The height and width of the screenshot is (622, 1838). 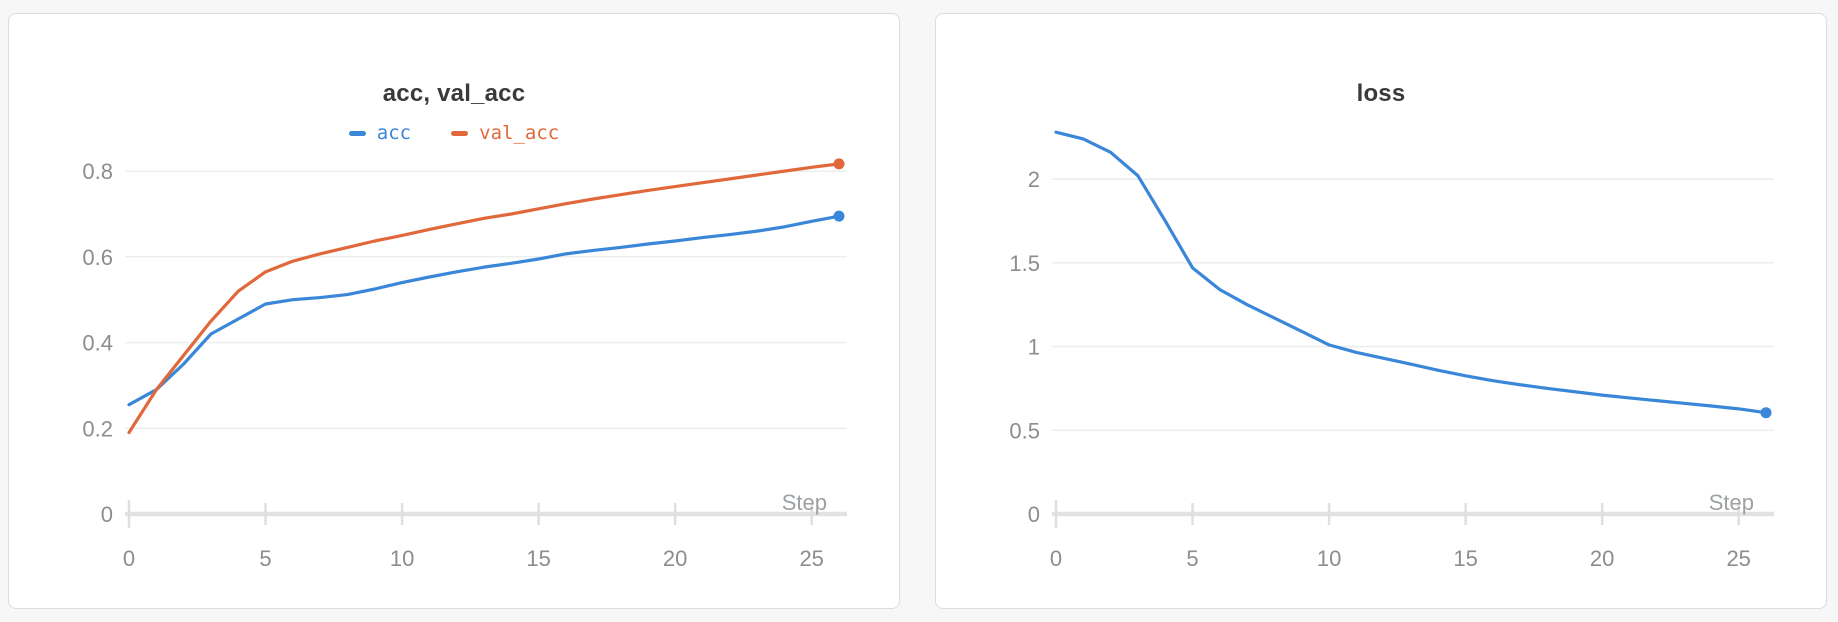 I want to click on svg-text: 1, so click(x=1034, y=347).